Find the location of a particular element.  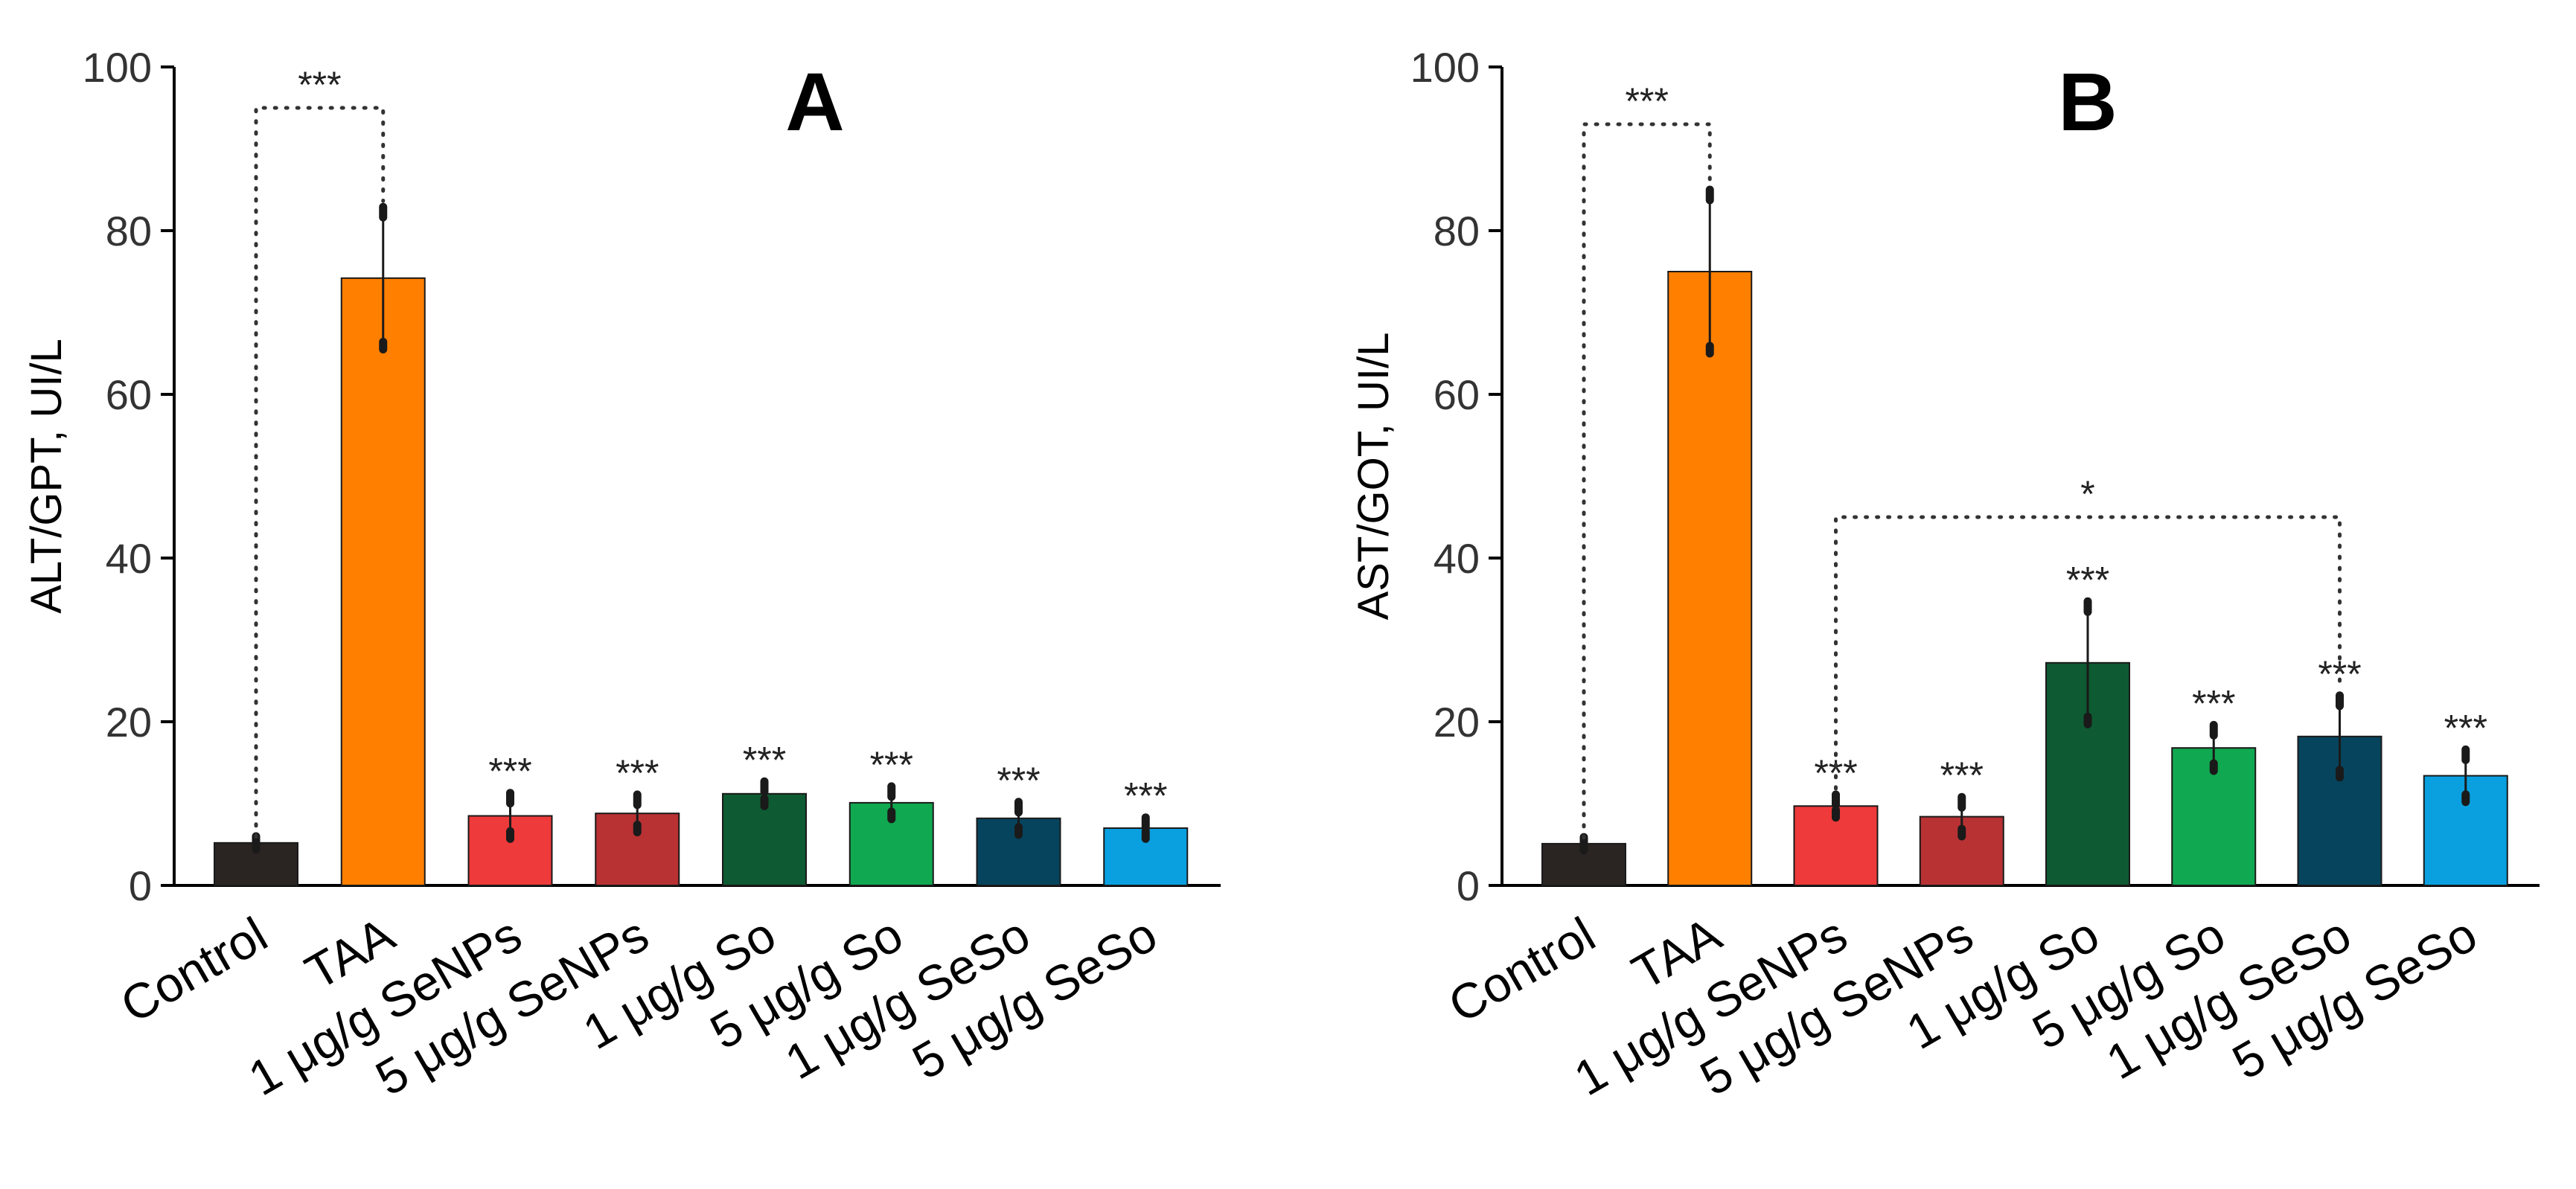

panel-label: A is located at coordinates (814, 103).